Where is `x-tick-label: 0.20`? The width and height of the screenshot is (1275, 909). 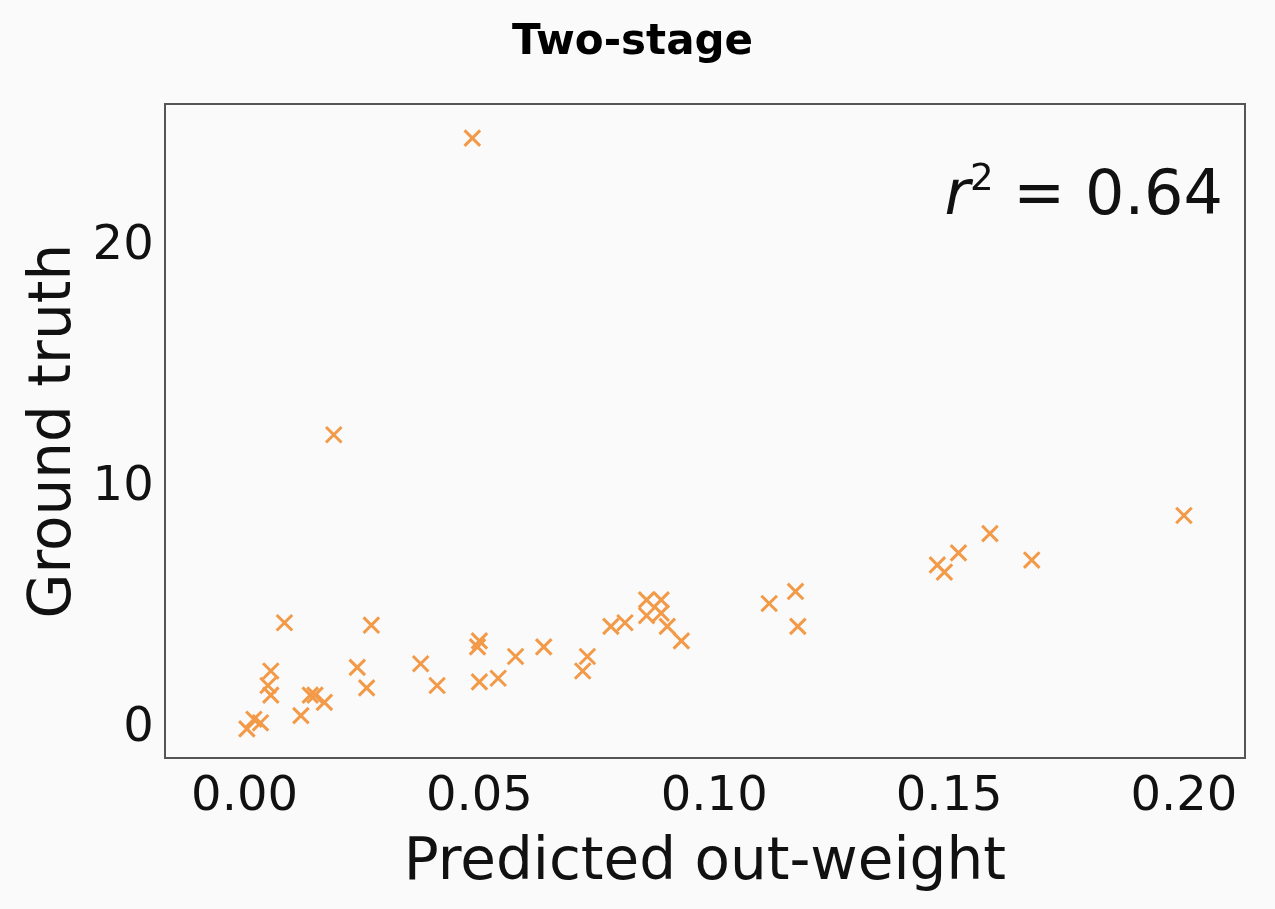
x-tick-label: 0.20 is located at coordinates (1184, 793).